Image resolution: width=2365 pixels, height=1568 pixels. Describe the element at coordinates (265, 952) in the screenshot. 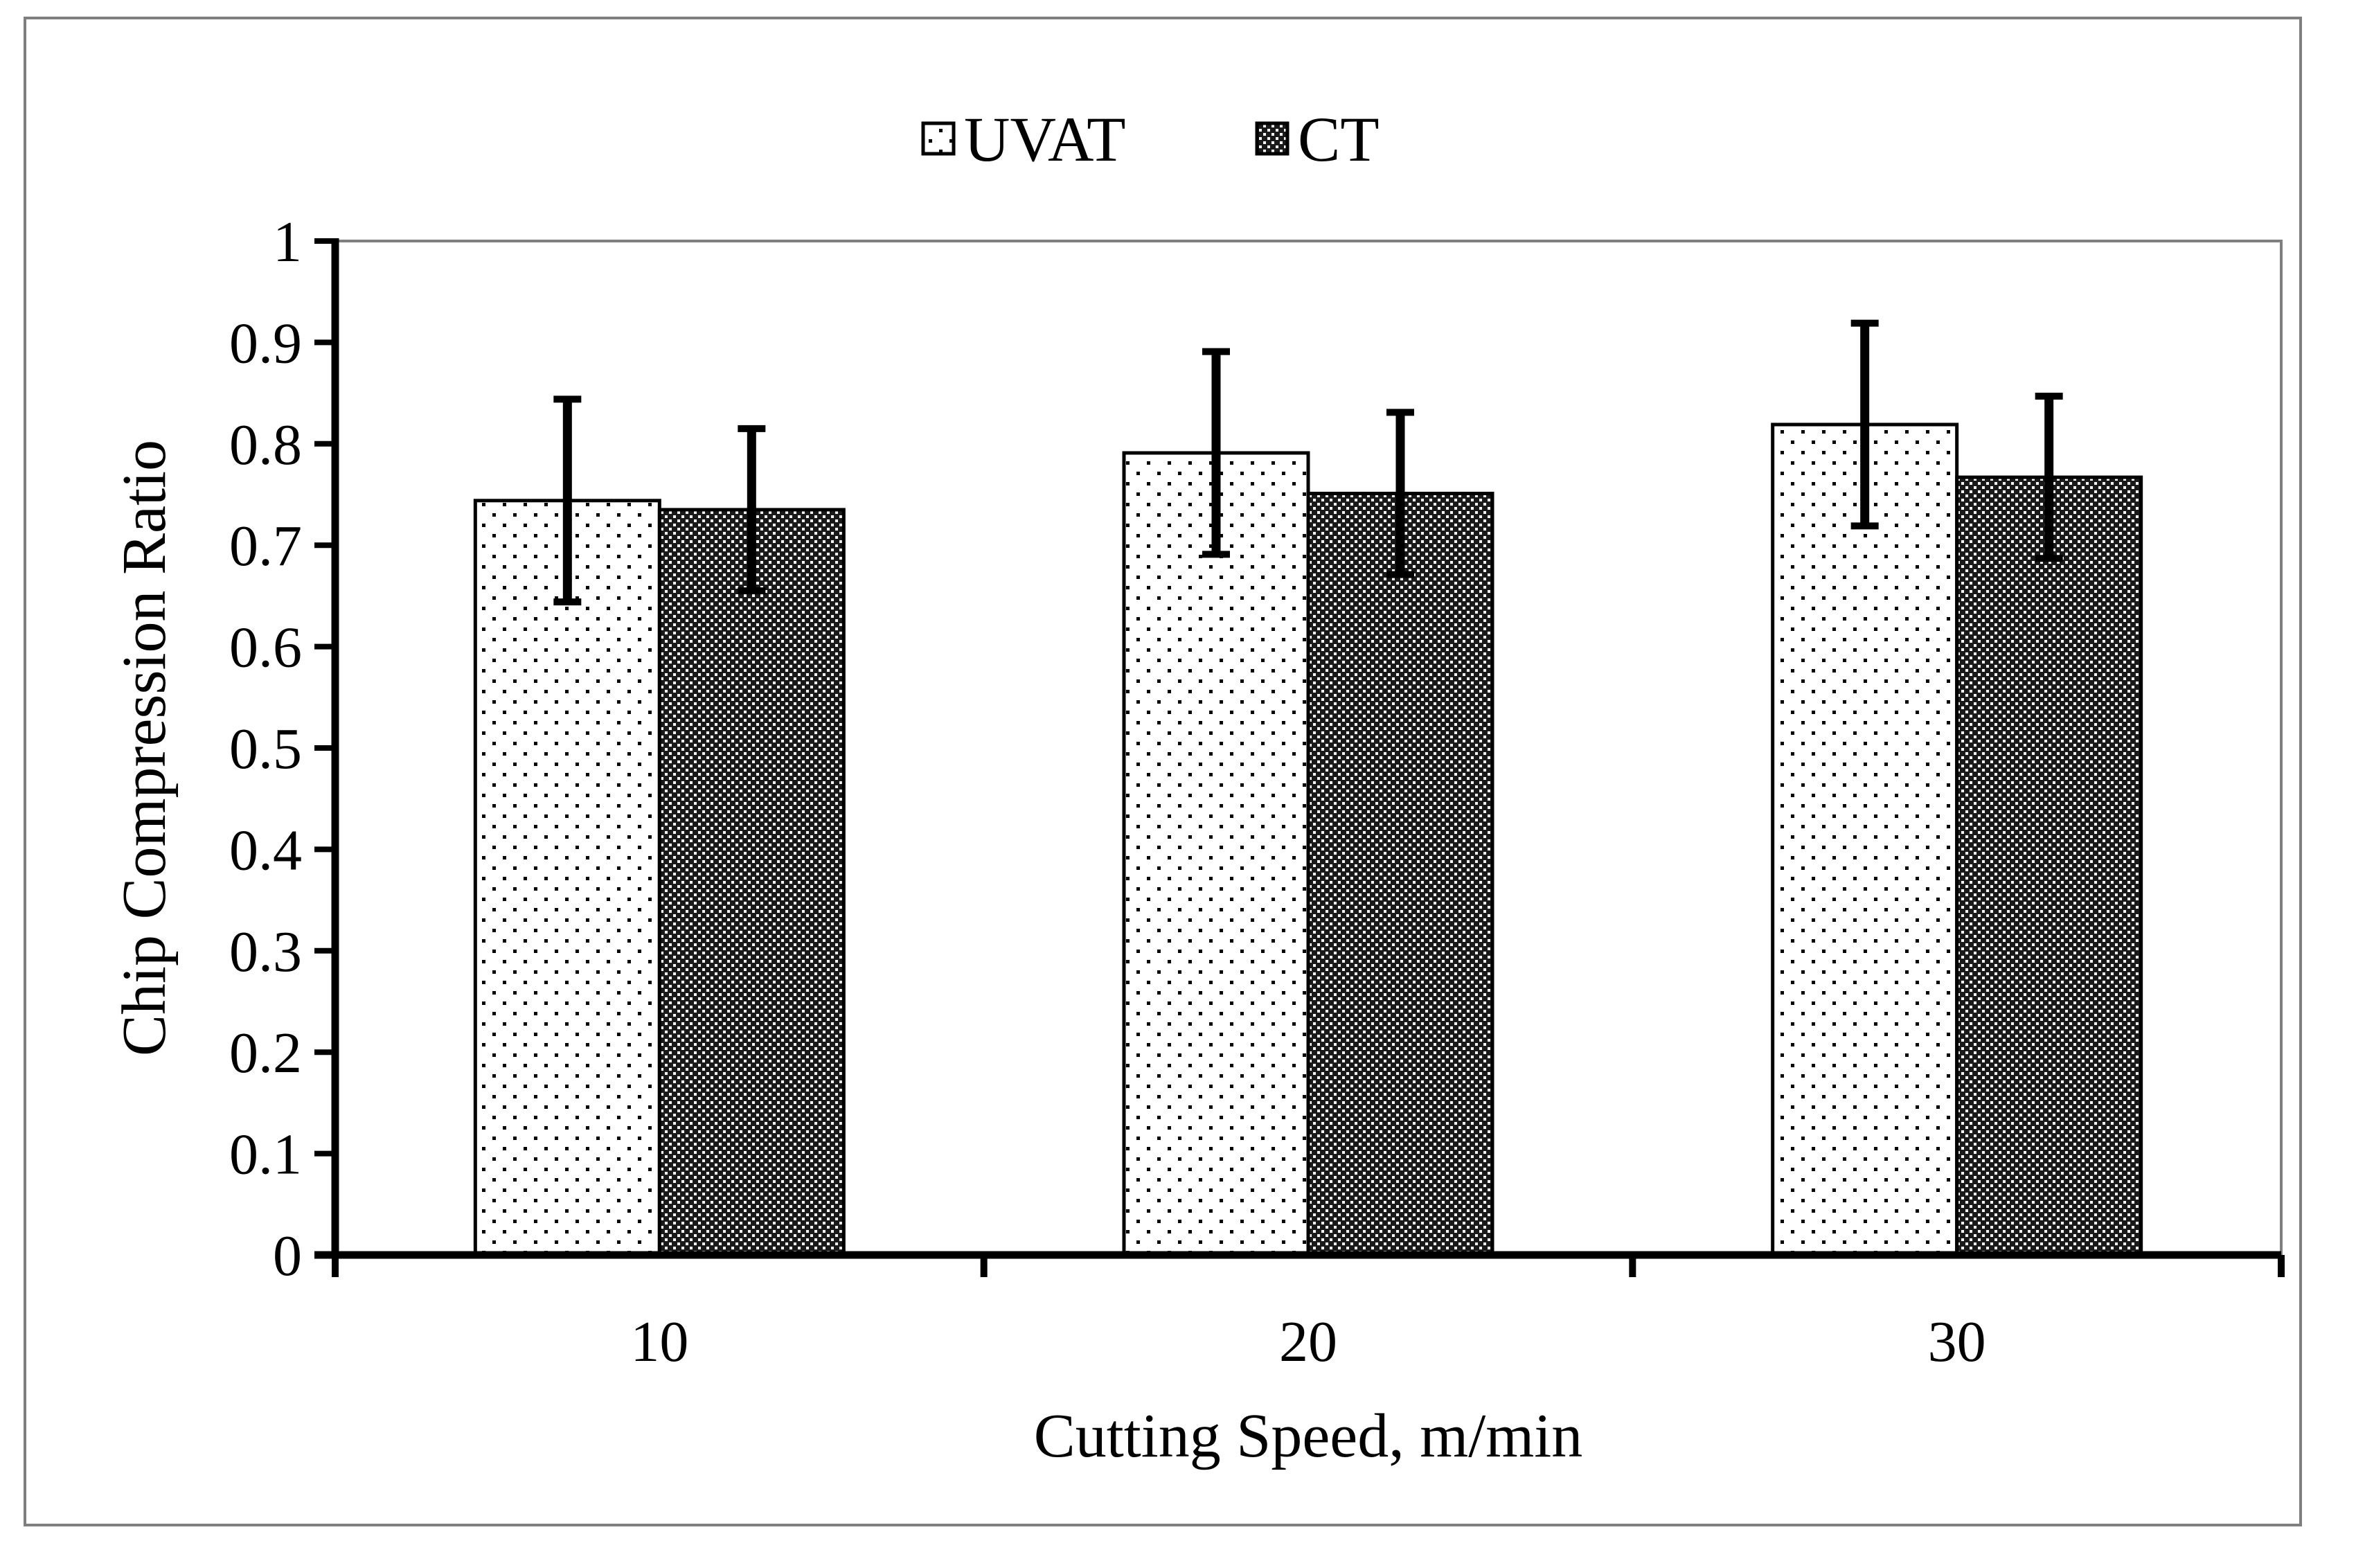

I see `y-tick-label-0.3: 0.3` at that location.